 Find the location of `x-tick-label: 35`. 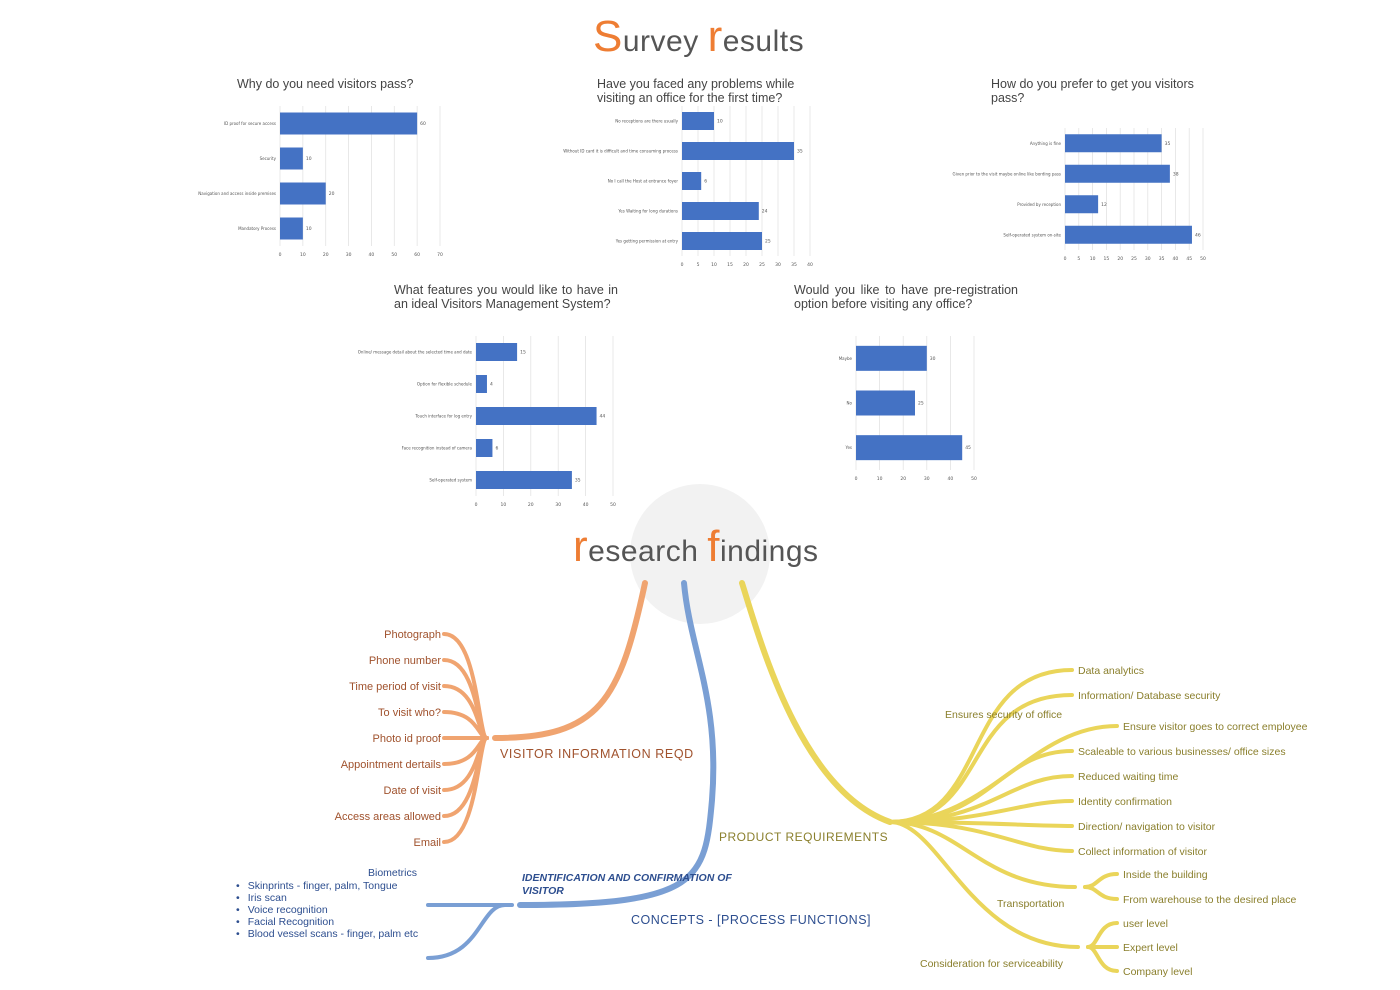

x-tick-label: 35 is located at coordinates (794, 265).